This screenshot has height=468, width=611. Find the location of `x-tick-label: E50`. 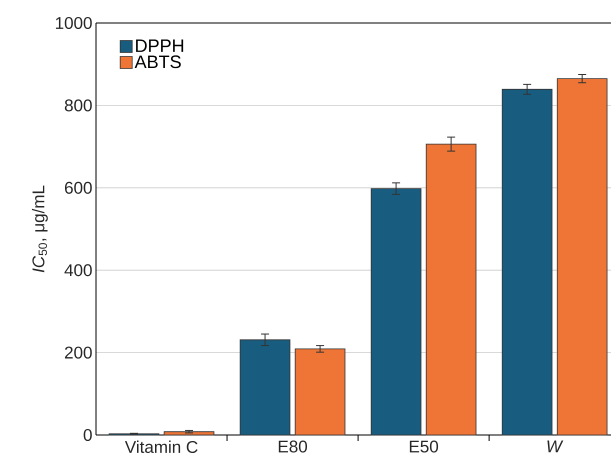

x-tick-label: E50 is located at coordinates (424, 446).